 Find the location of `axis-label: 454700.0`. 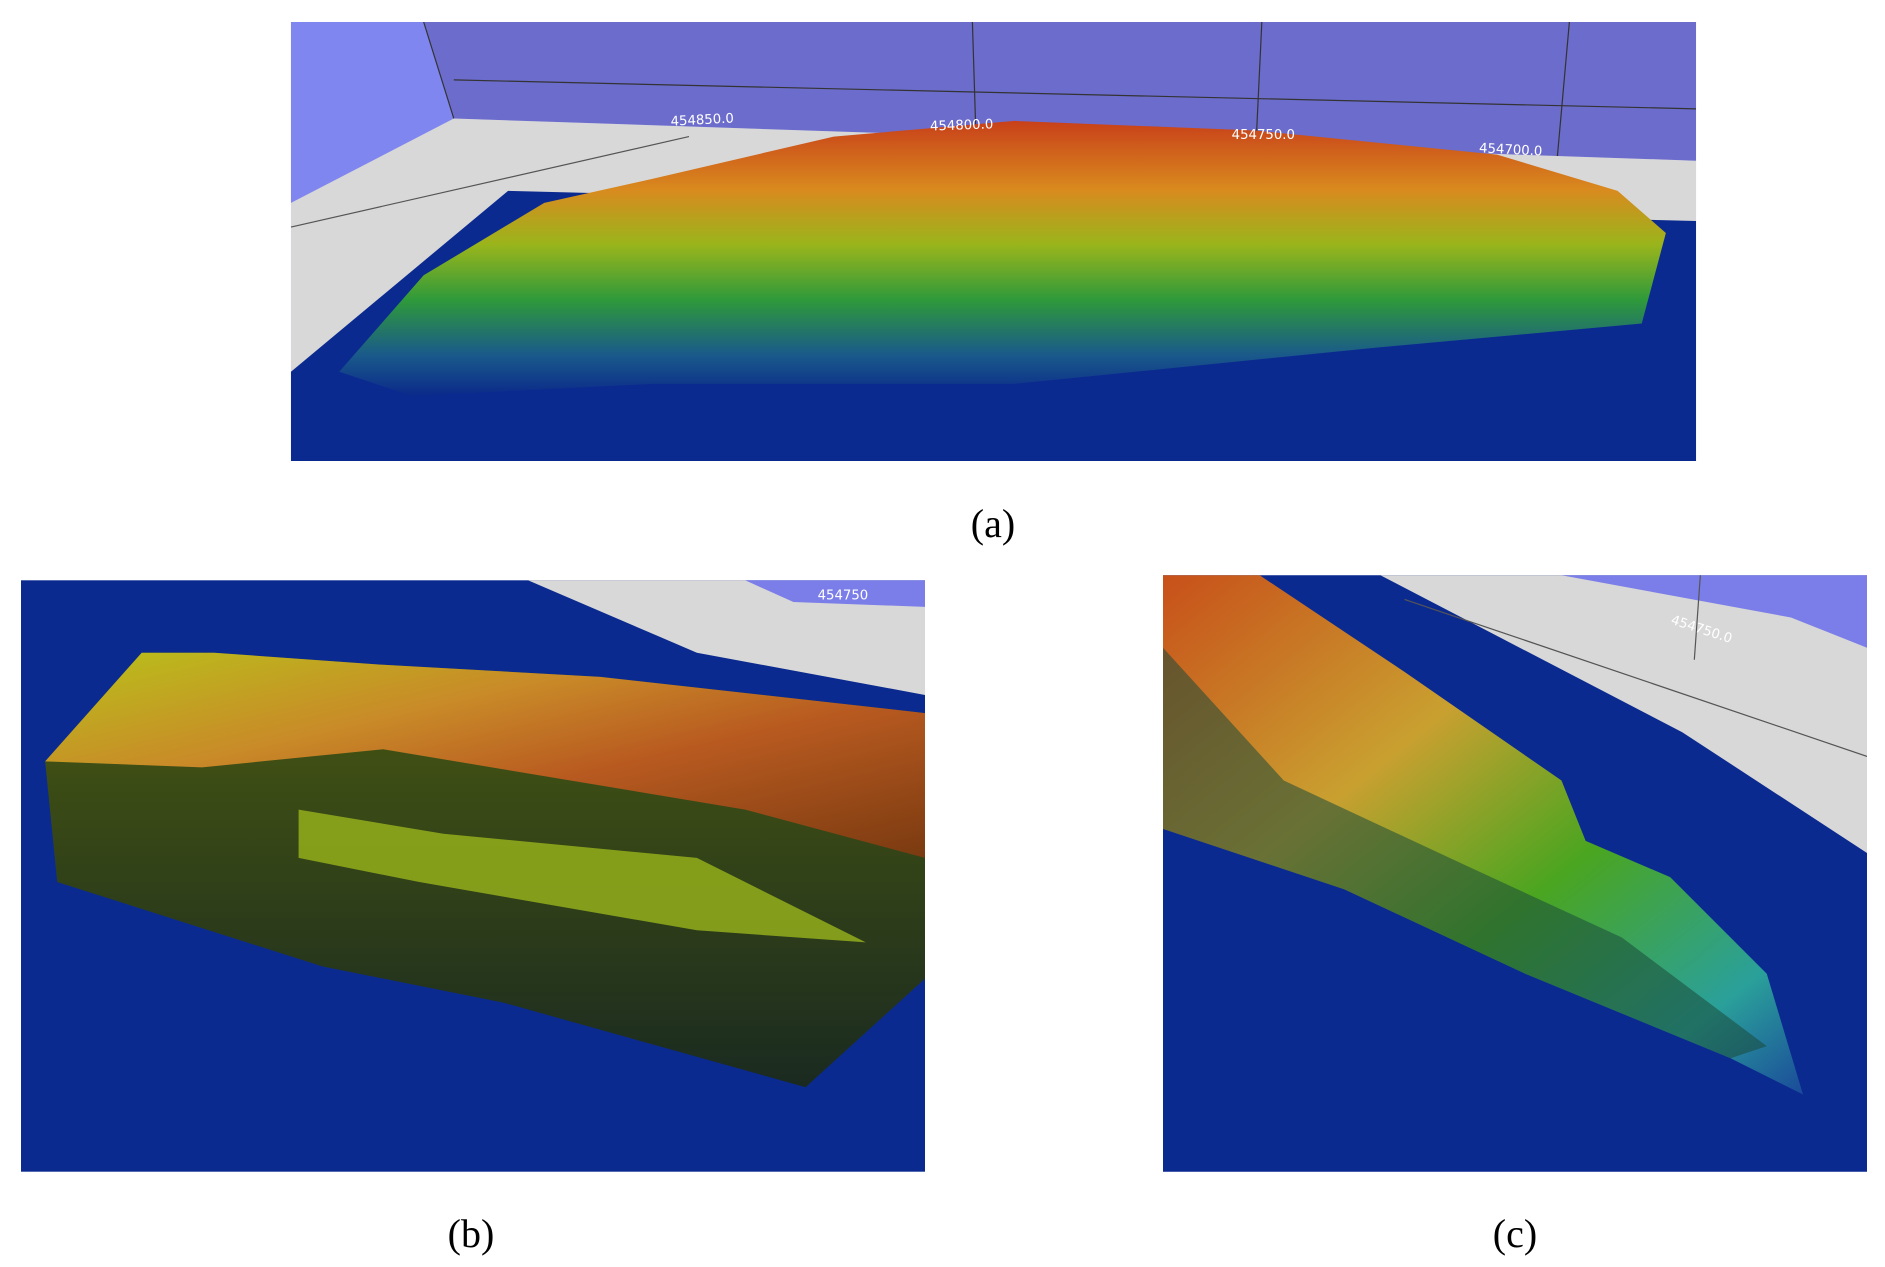

axis-label: 454700.0 is located at coordinates (1511, 150).